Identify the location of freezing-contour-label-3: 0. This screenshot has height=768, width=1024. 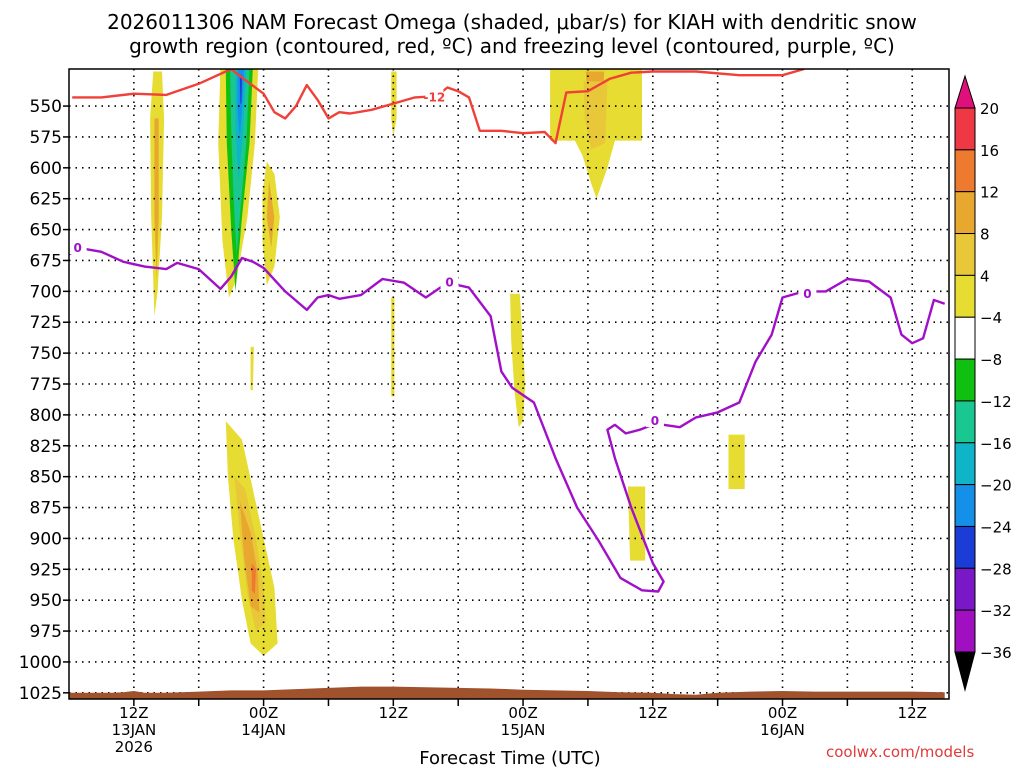
(807, 294).